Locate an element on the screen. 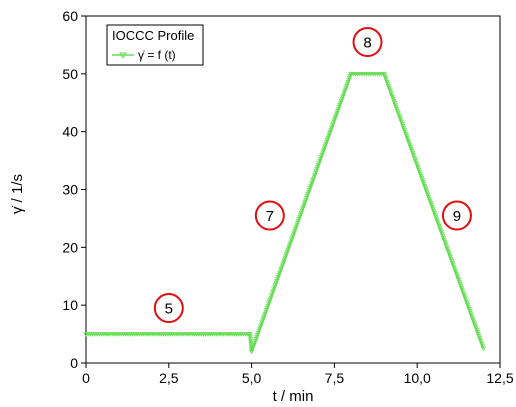 The width and height of the screenshot is (516, 407). y-tick-label: 10 is located at coordinates (70, 305).